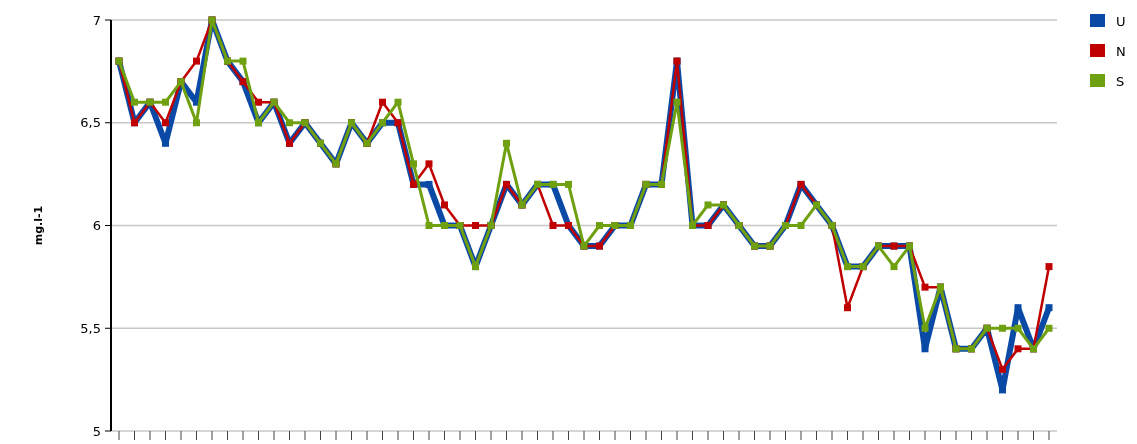  I want to click on y-axis-title: mg.l-1, so click(38, 225).